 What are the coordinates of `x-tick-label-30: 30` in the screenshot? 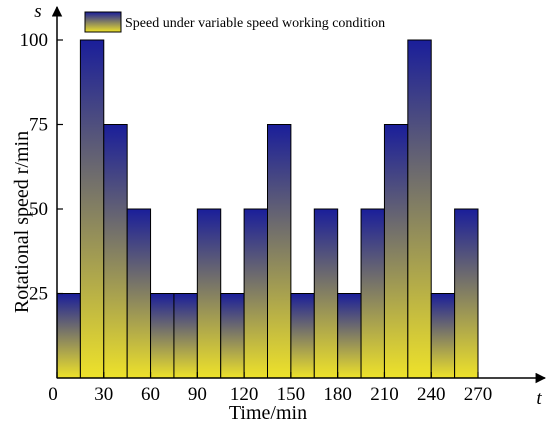 It's located at (103, 394).